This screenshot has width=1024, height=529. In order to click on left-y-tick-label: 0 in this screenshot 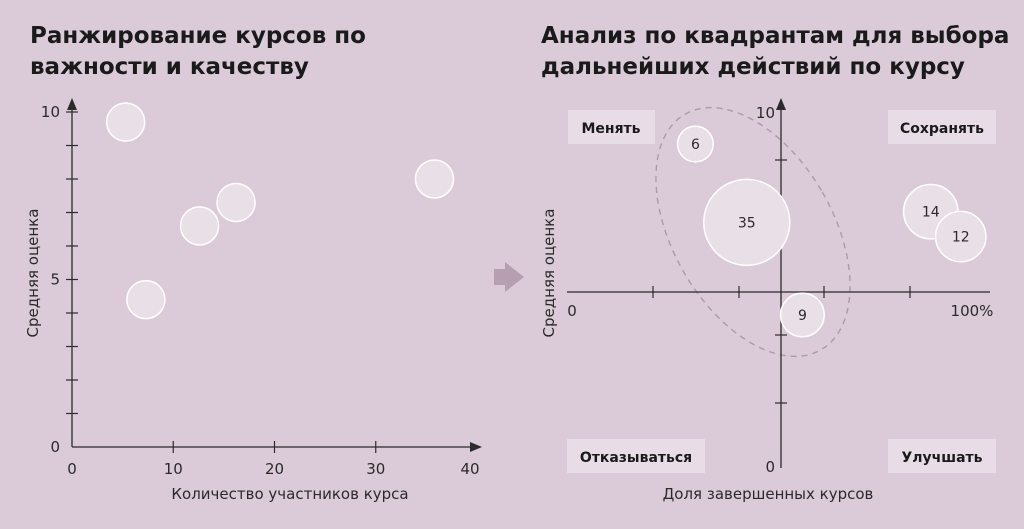, I will do `click(55, 447)`.